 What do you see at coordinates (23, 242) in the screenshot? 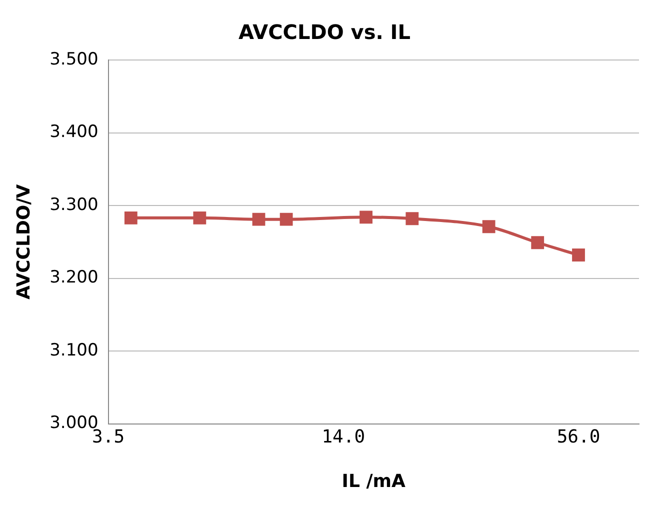
I see `y-axis-title: AVCCLDO/V` at bounding box center [23, 242].